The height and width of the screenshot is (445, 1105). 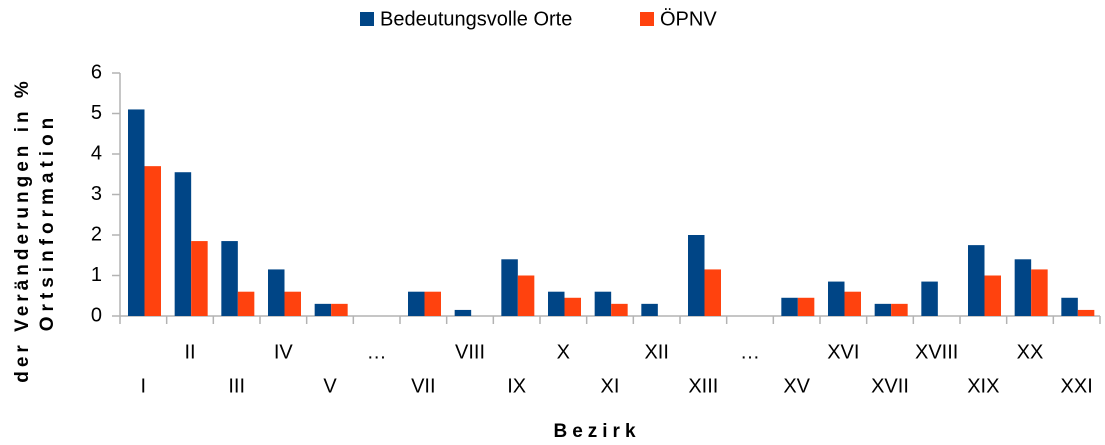 What do you see at coordinates (96, 72) in the screenshot?
I see `y-tick-label: 6` at bounding box center [96, 72].